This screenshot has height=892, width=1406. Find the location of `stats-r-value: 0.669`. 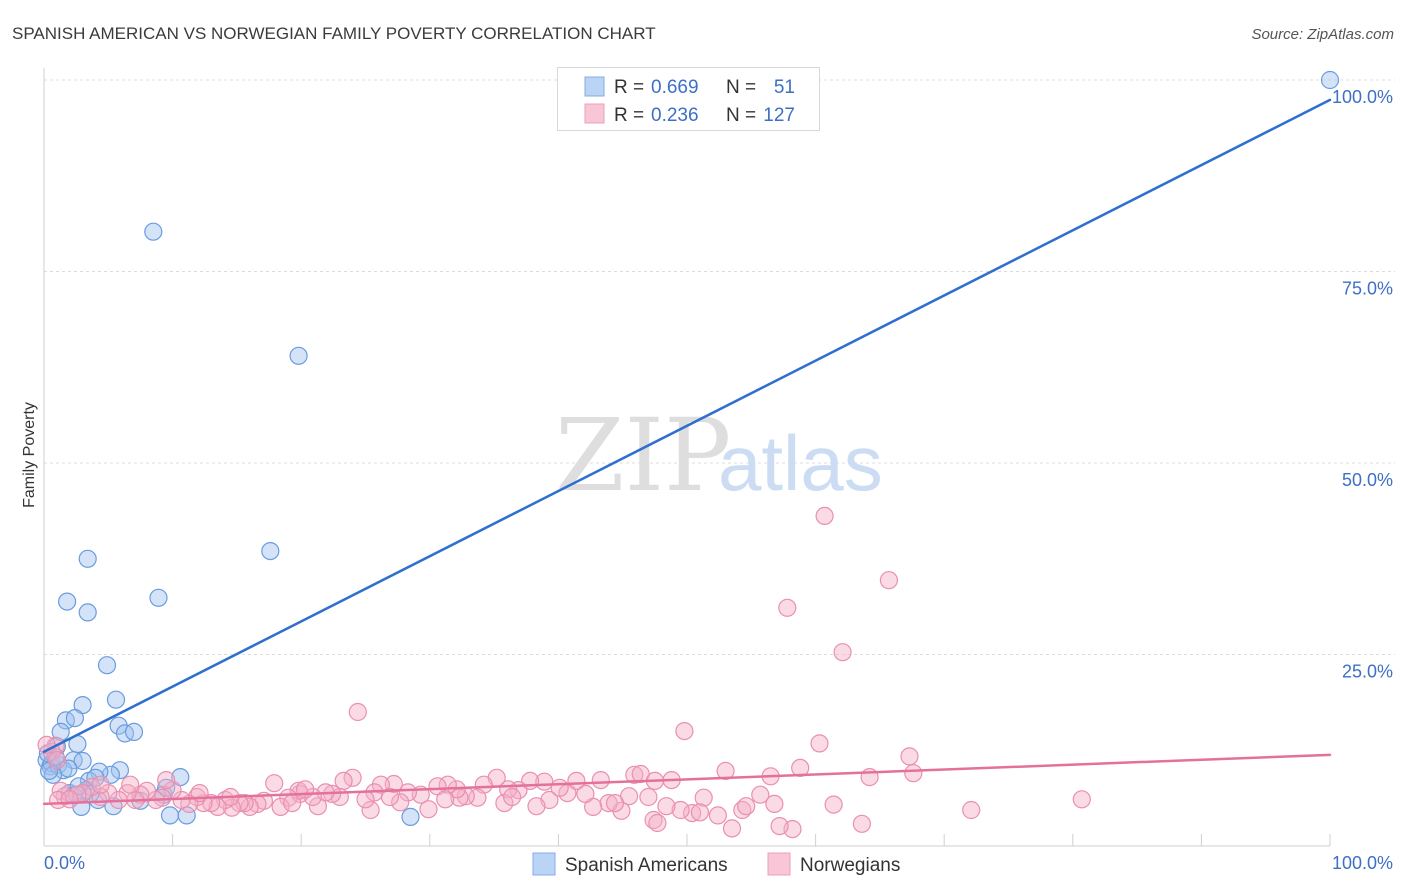

stats-r-value: 0.669 is located at coordinates (675, 87).